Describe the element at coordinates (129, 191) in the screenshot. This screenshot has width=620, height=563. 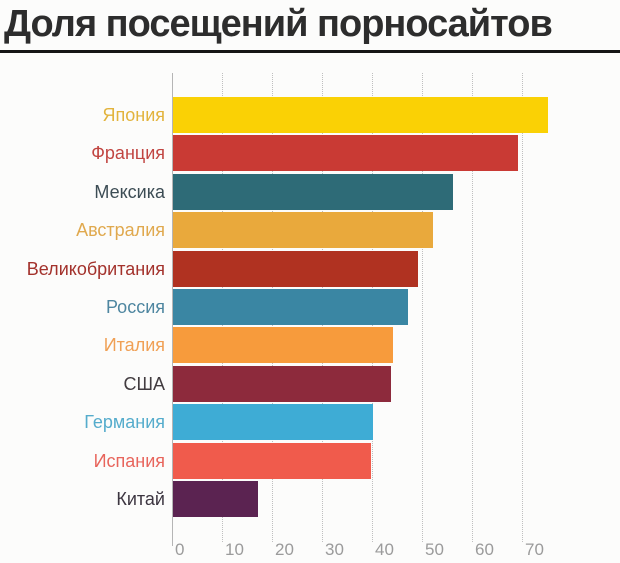
I see `bar-label-Мексика: Мексика` at that location.